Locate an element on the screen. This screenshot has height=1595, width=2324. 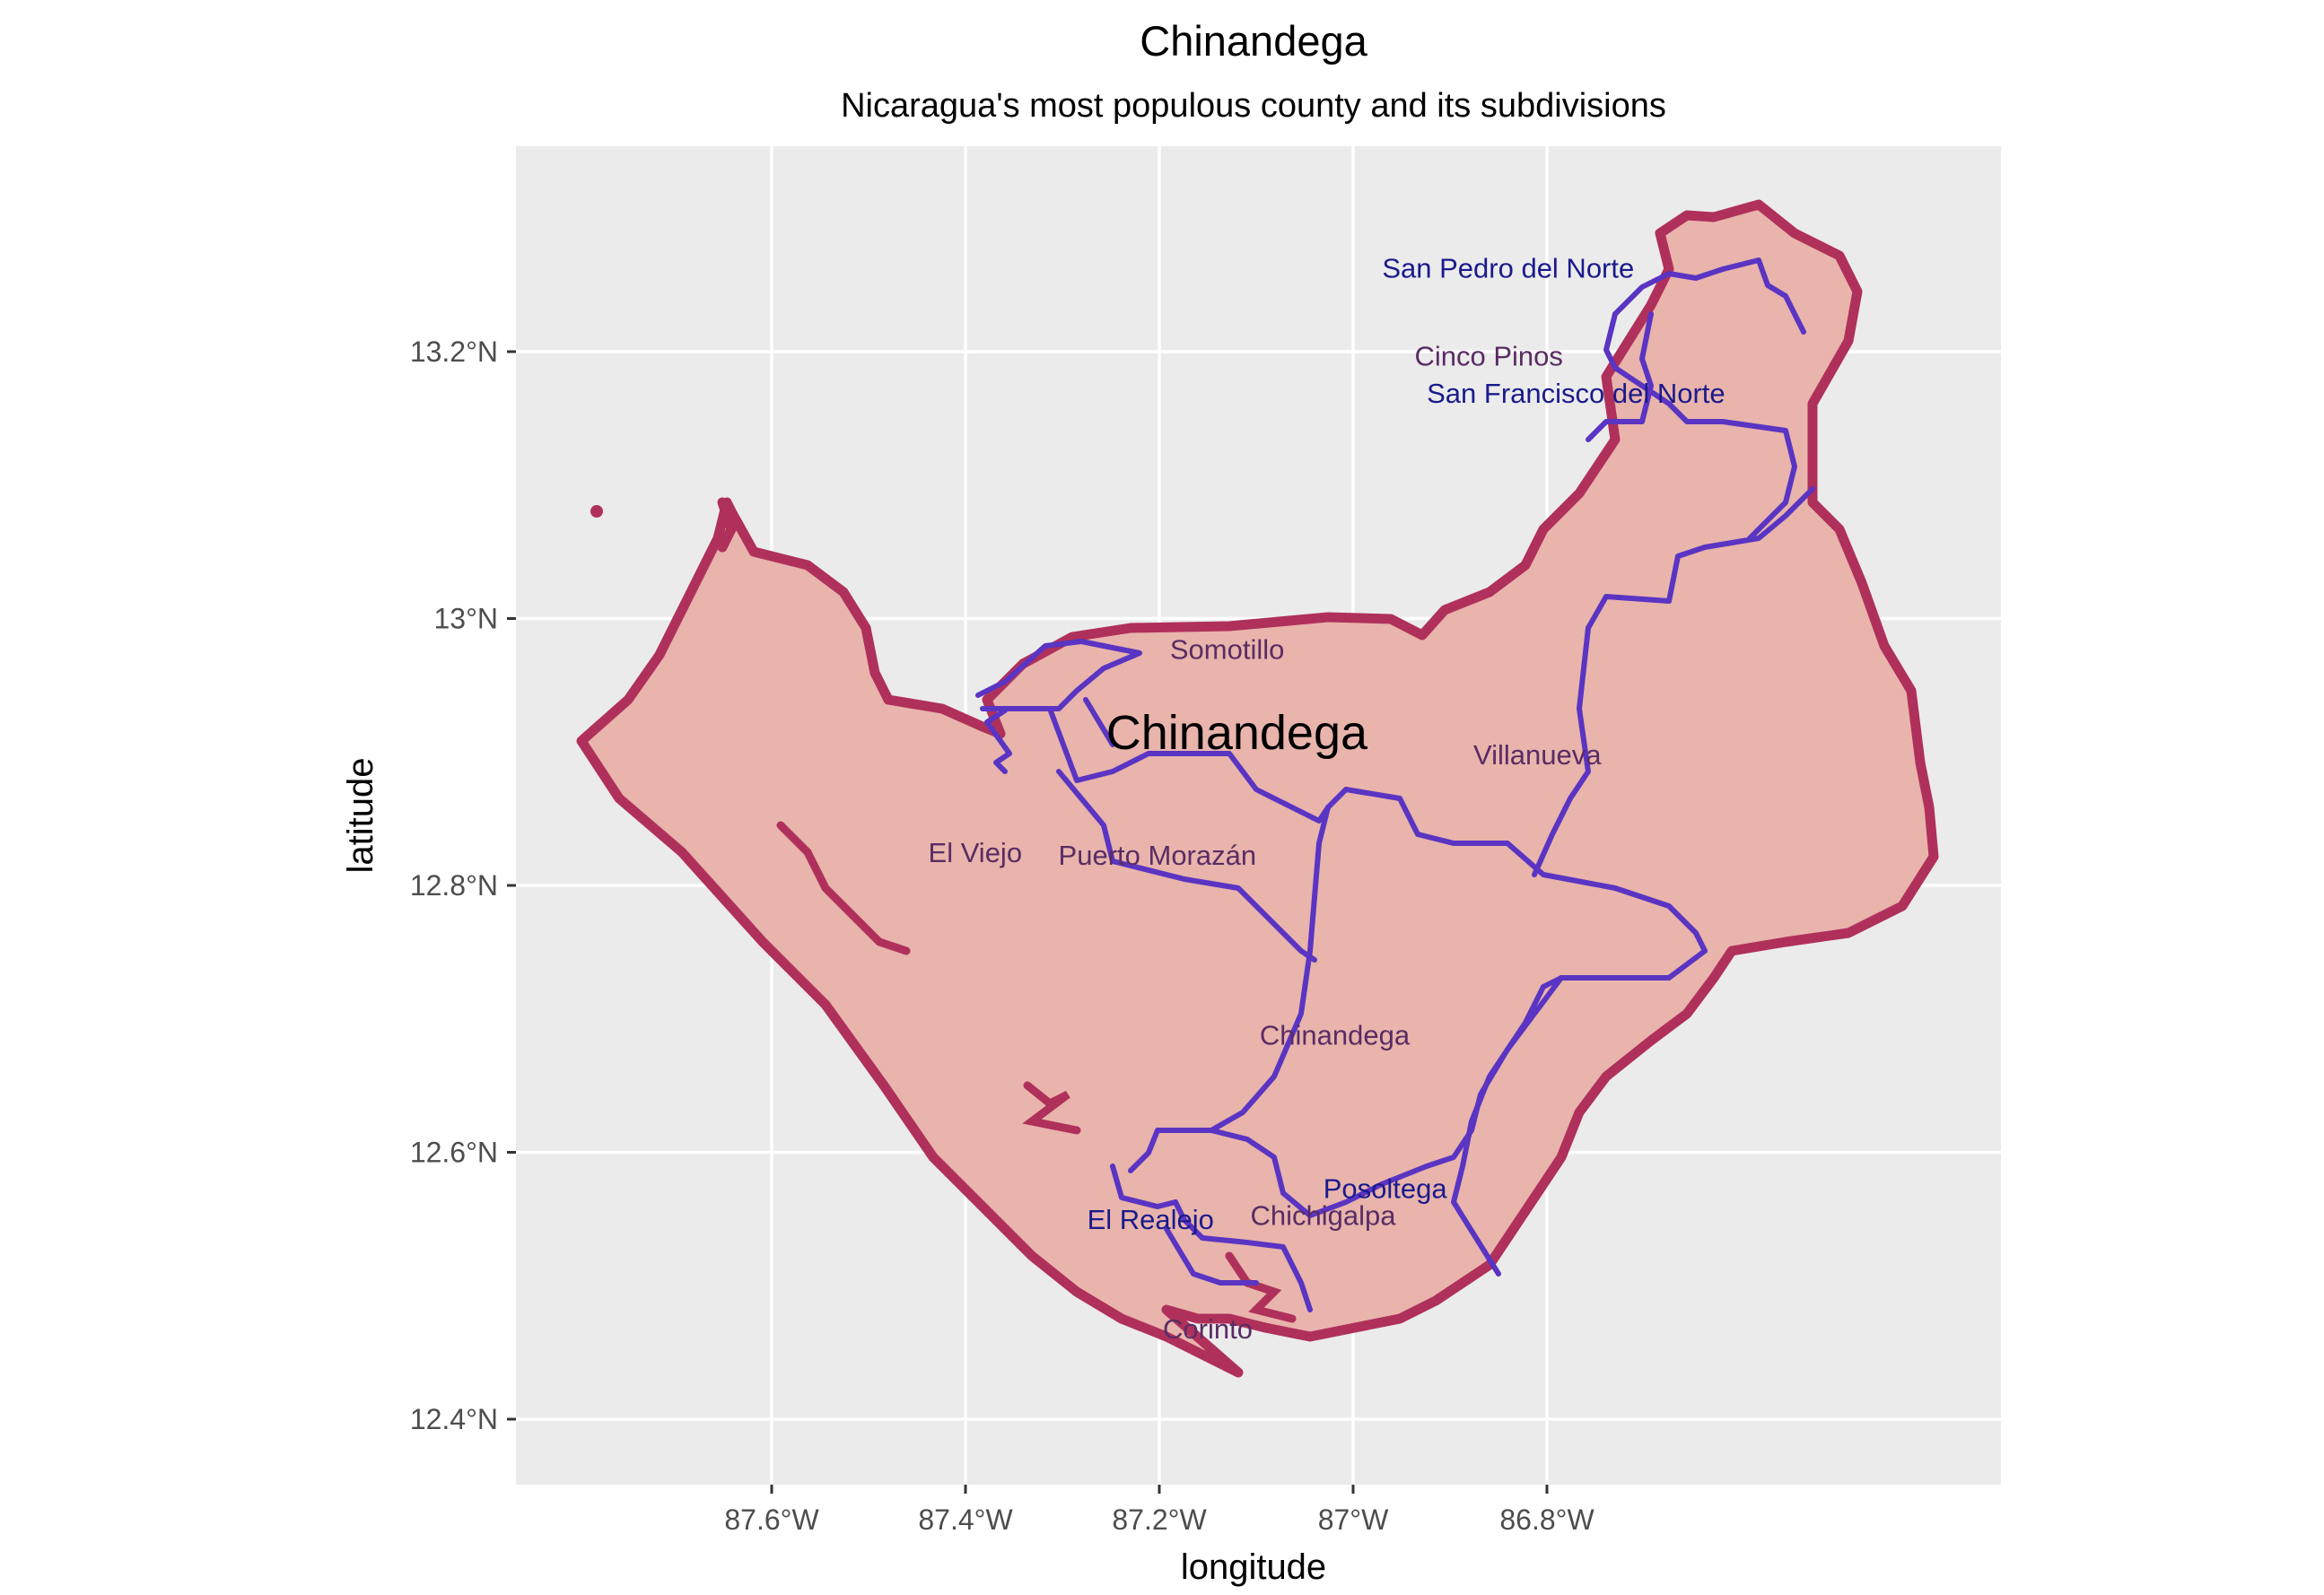
y-axis-title: latitude is located at coordinates (360, 816).